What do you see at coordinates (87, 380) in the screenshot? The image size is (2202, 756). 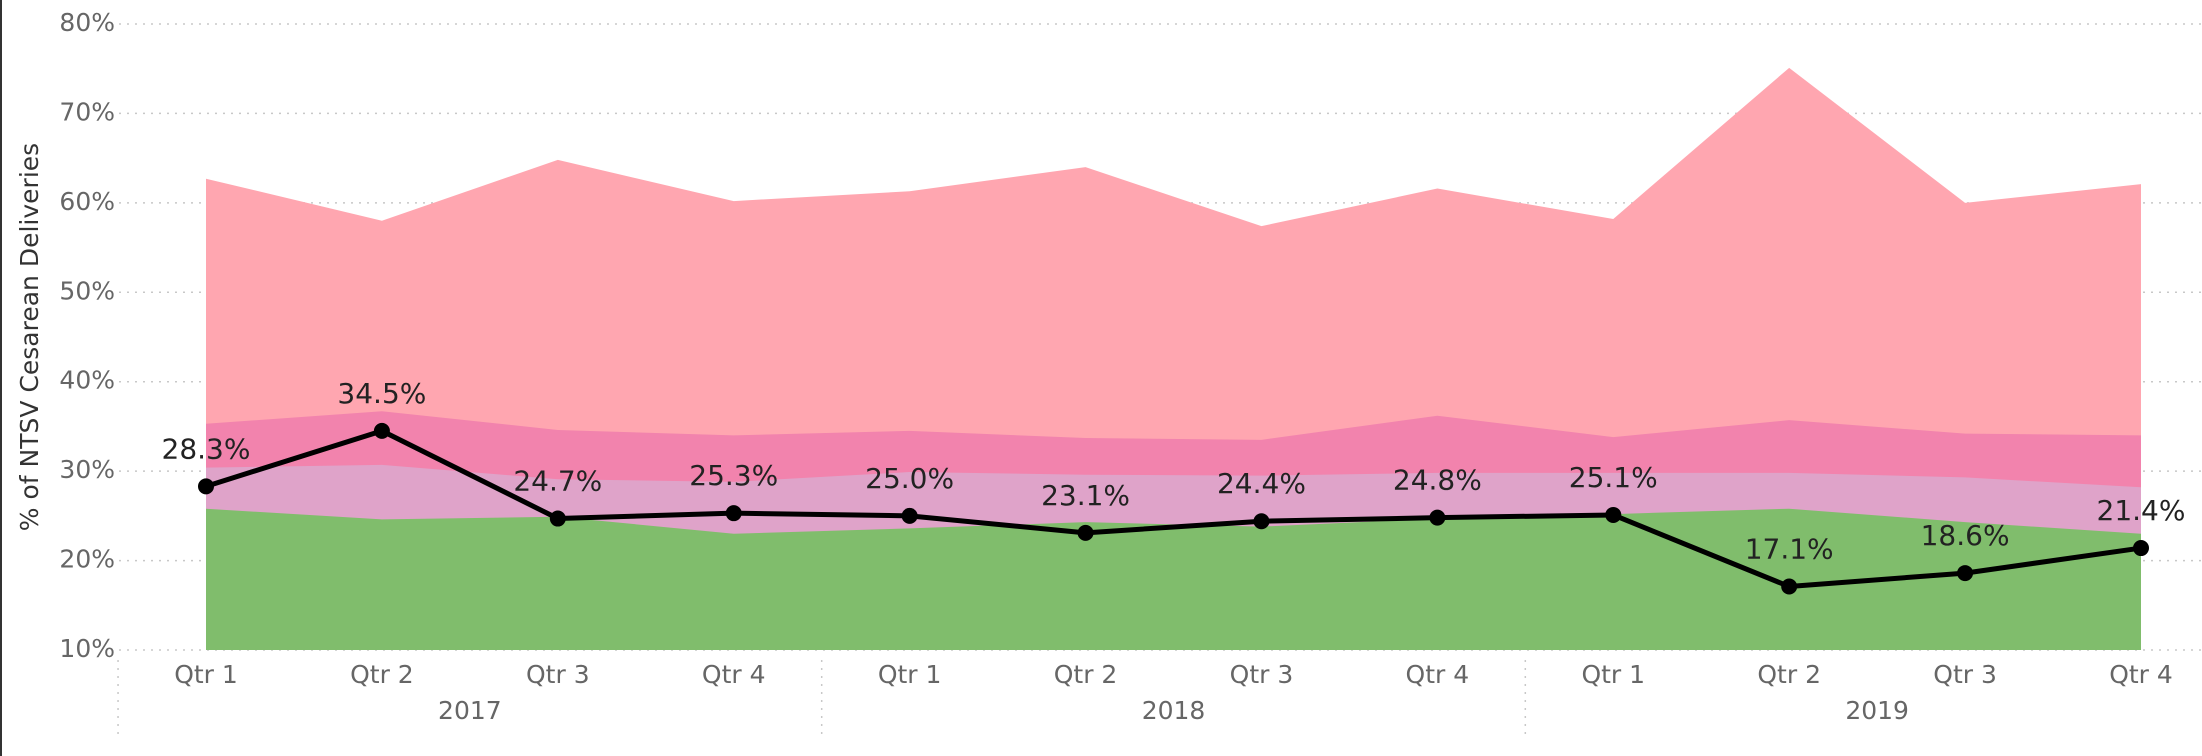 I see `y-tick-label: 40%` at bounding box center [87, 380].